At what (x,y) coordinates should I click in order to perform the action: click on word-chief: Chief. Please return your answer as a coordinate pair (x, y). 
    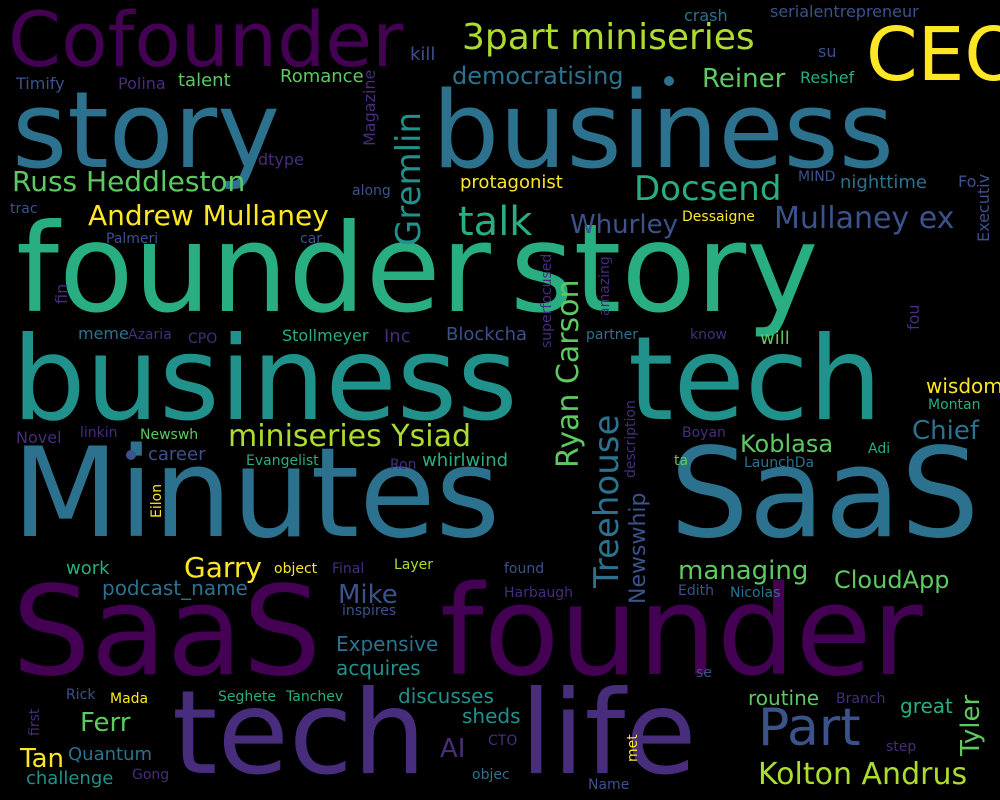
    Looking at the image, I should click on (946, 431).